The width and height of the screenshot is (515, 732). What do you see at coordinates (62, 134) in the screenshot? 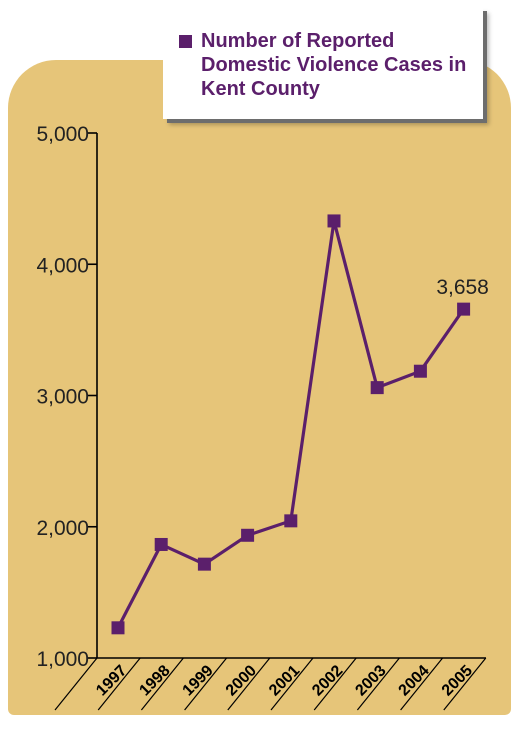
I see `y-tick-label: 5,000` at bounding box center [62, 134].